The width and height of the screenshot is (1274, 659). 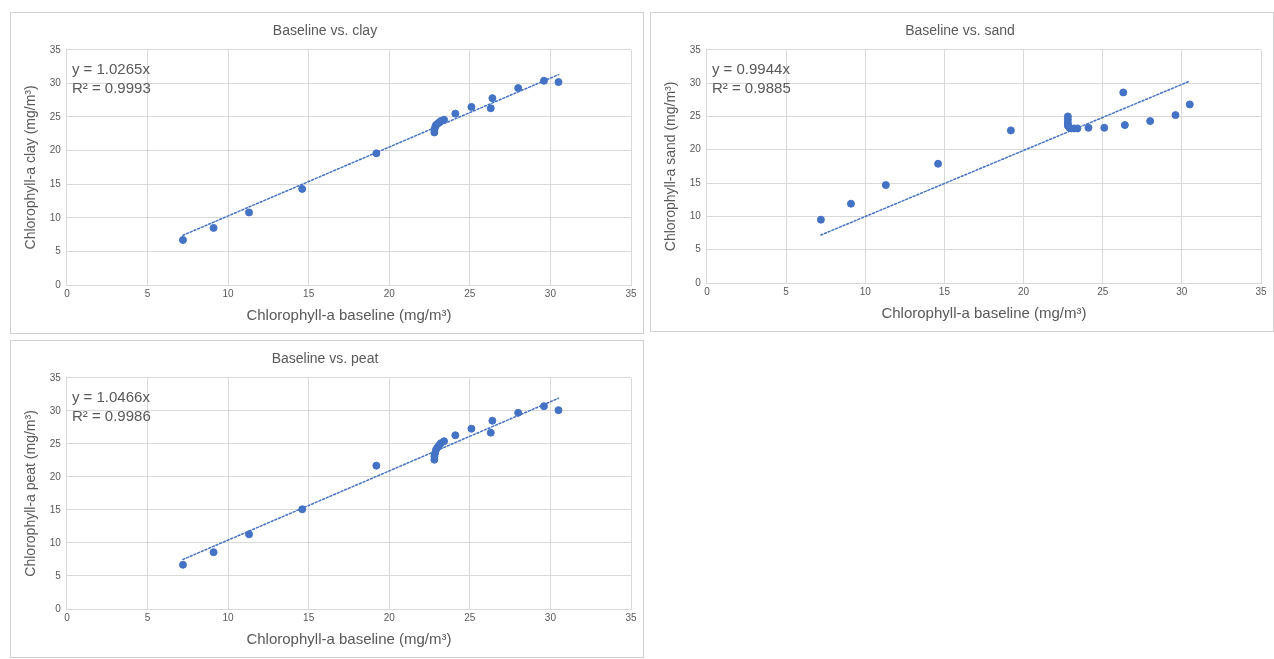 What do you see at coordinates (111, 88) in the screenshot?
I see `annotation: R² = 0.9993` at bounding box center [111, 88].